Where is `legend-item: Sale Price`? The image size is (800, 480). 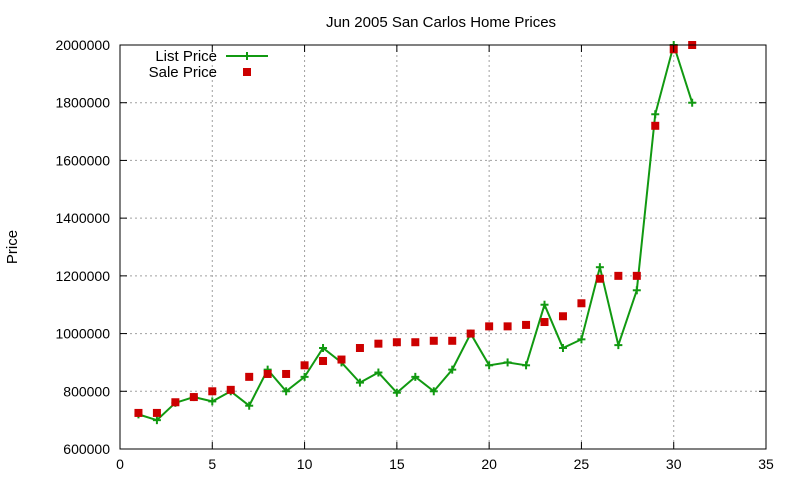
legend-item: Sale Price is located at coordinates (200, 72).